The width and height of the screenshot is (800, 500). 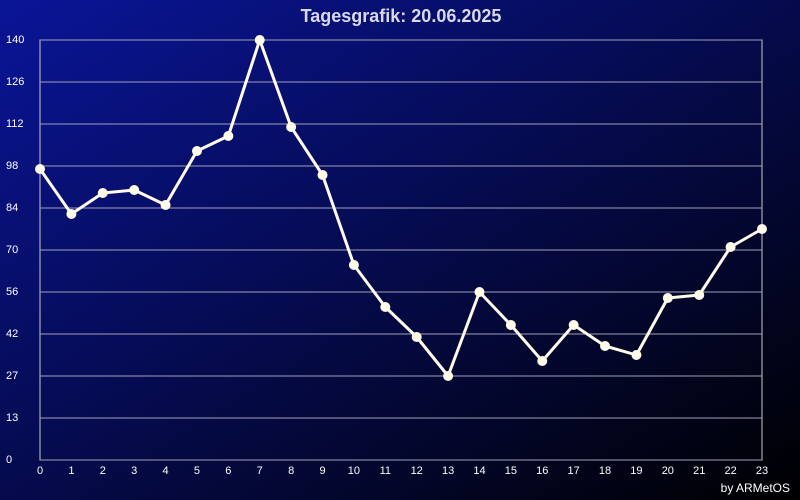 I want to click on x-tick-label: 21, so click(x=699, y=471).